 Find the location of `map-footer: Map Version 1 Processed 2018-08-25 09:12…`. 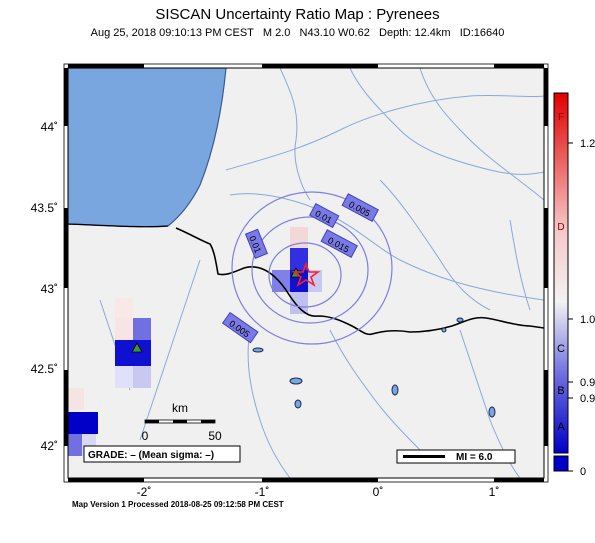

map-footer: Map Version 1 Processed 2018-08-25 09:12… is located at coordinates (178, 504).